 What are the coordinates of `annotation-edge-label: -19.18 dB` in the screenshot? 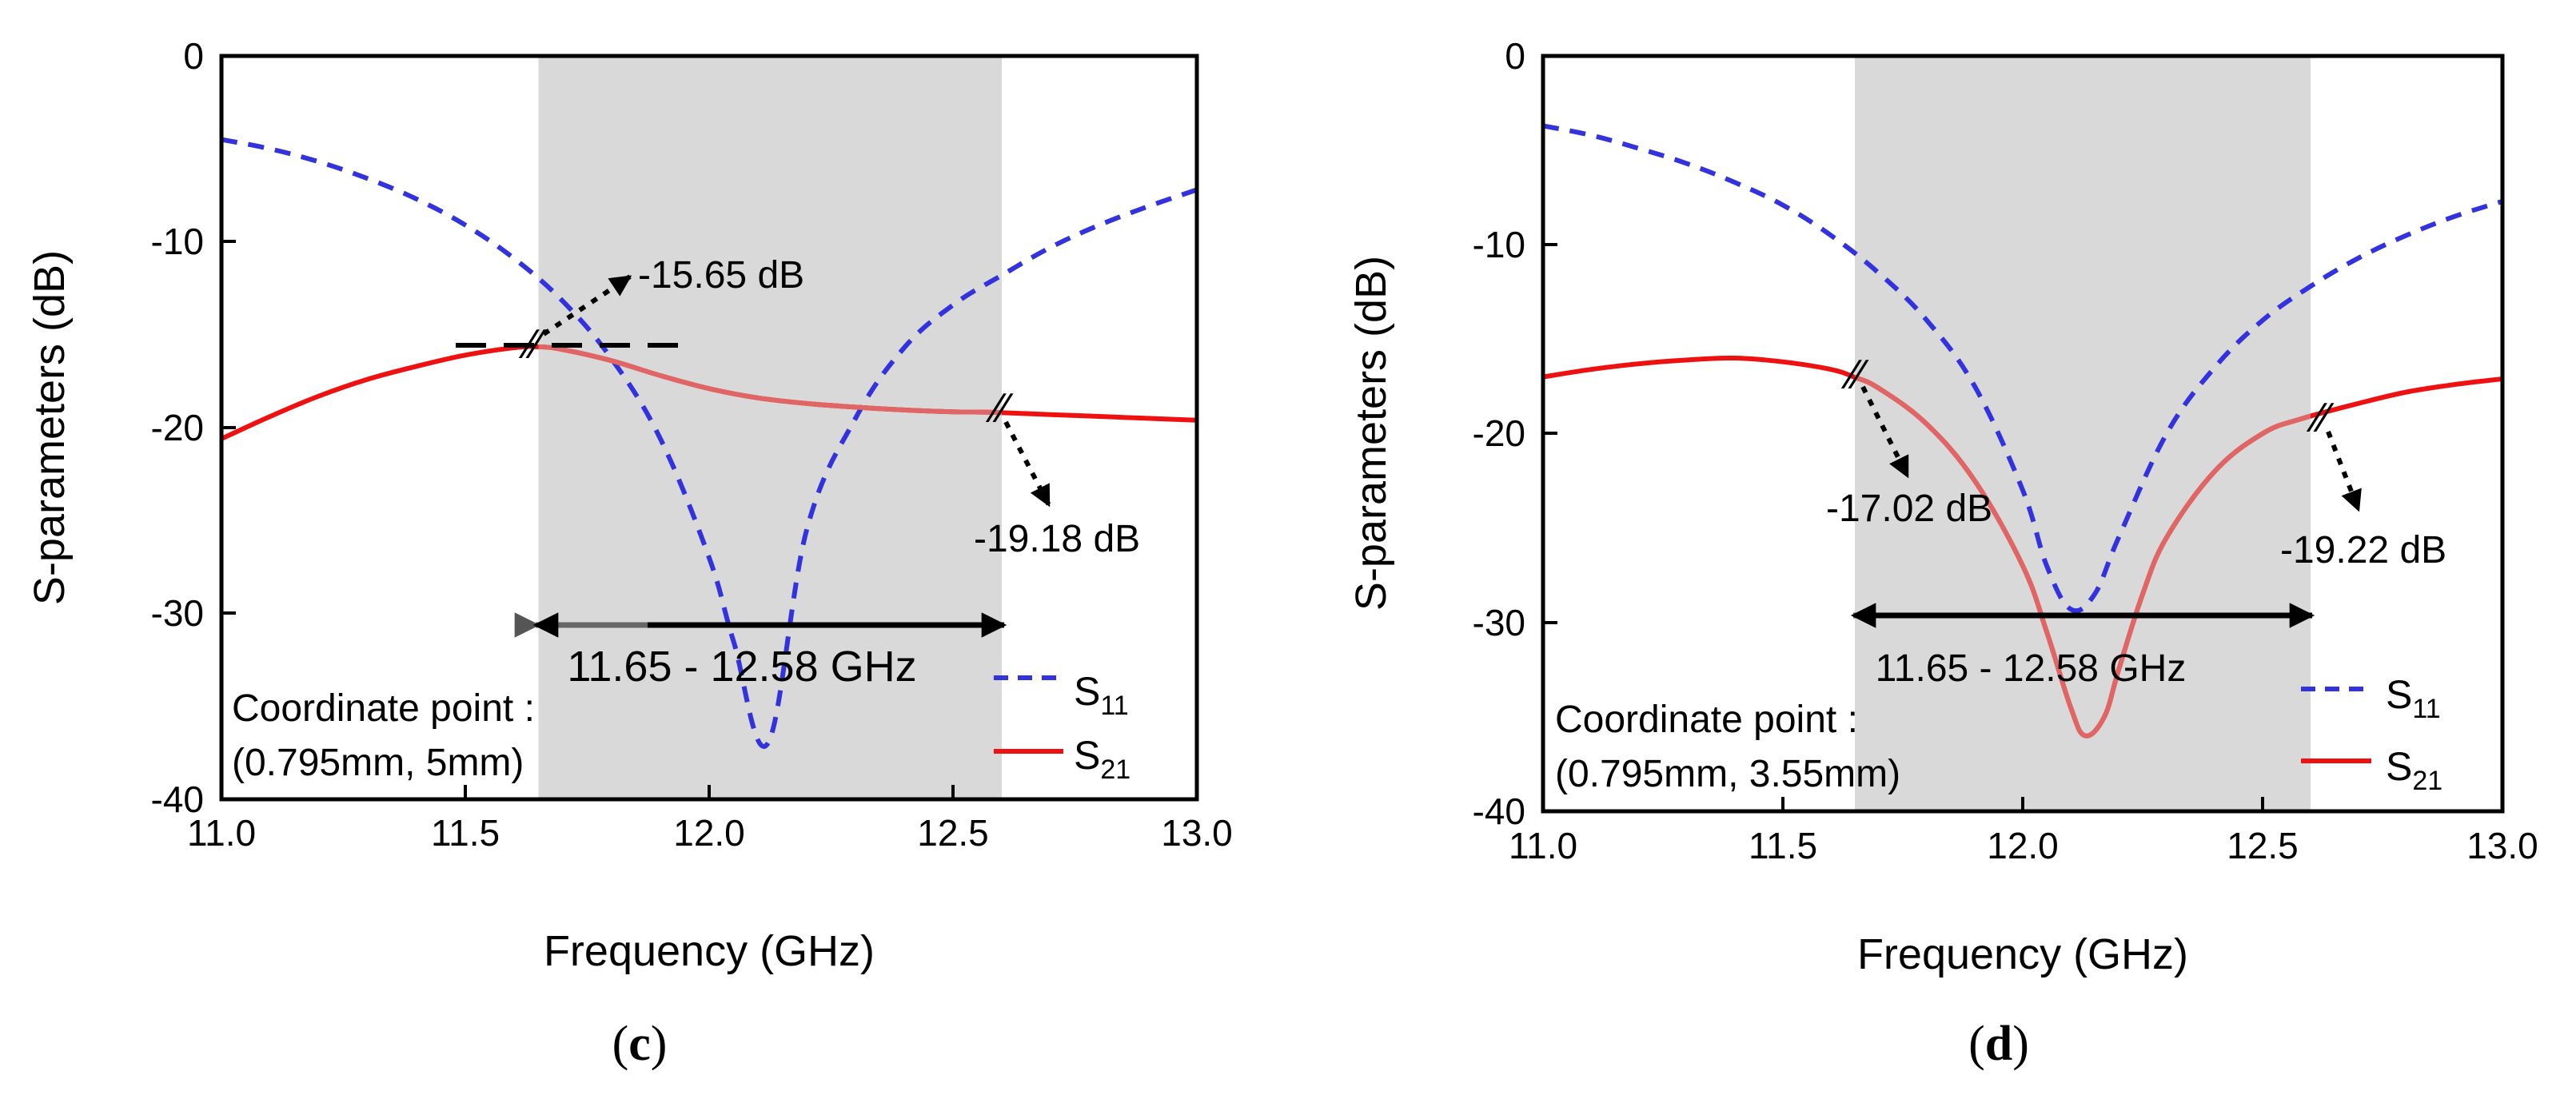 It's located at (1057, 539).